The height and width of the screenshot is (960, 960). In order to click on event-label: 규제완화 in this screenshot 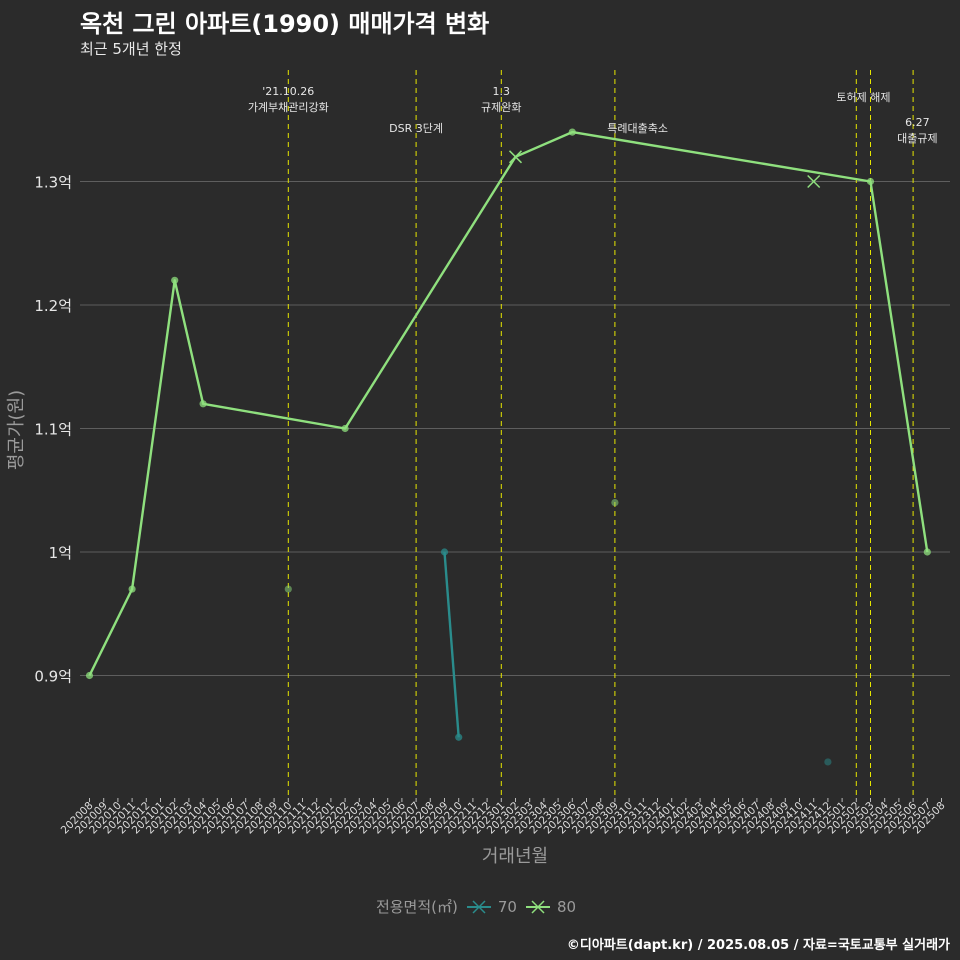, I will do `click(501, 107)`.